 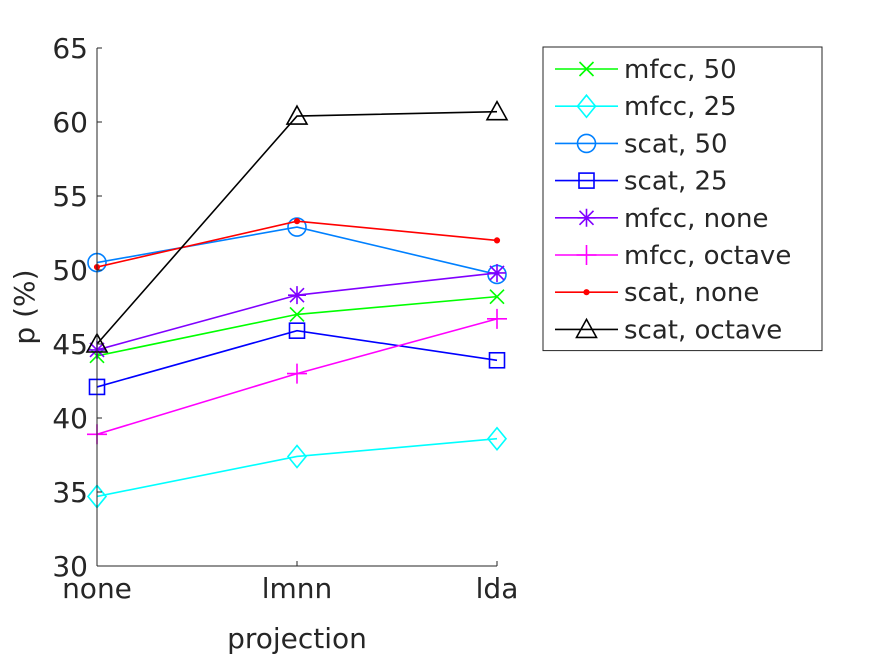 I want to click on legend-item: scat, octave, so click(x=668, y=330).